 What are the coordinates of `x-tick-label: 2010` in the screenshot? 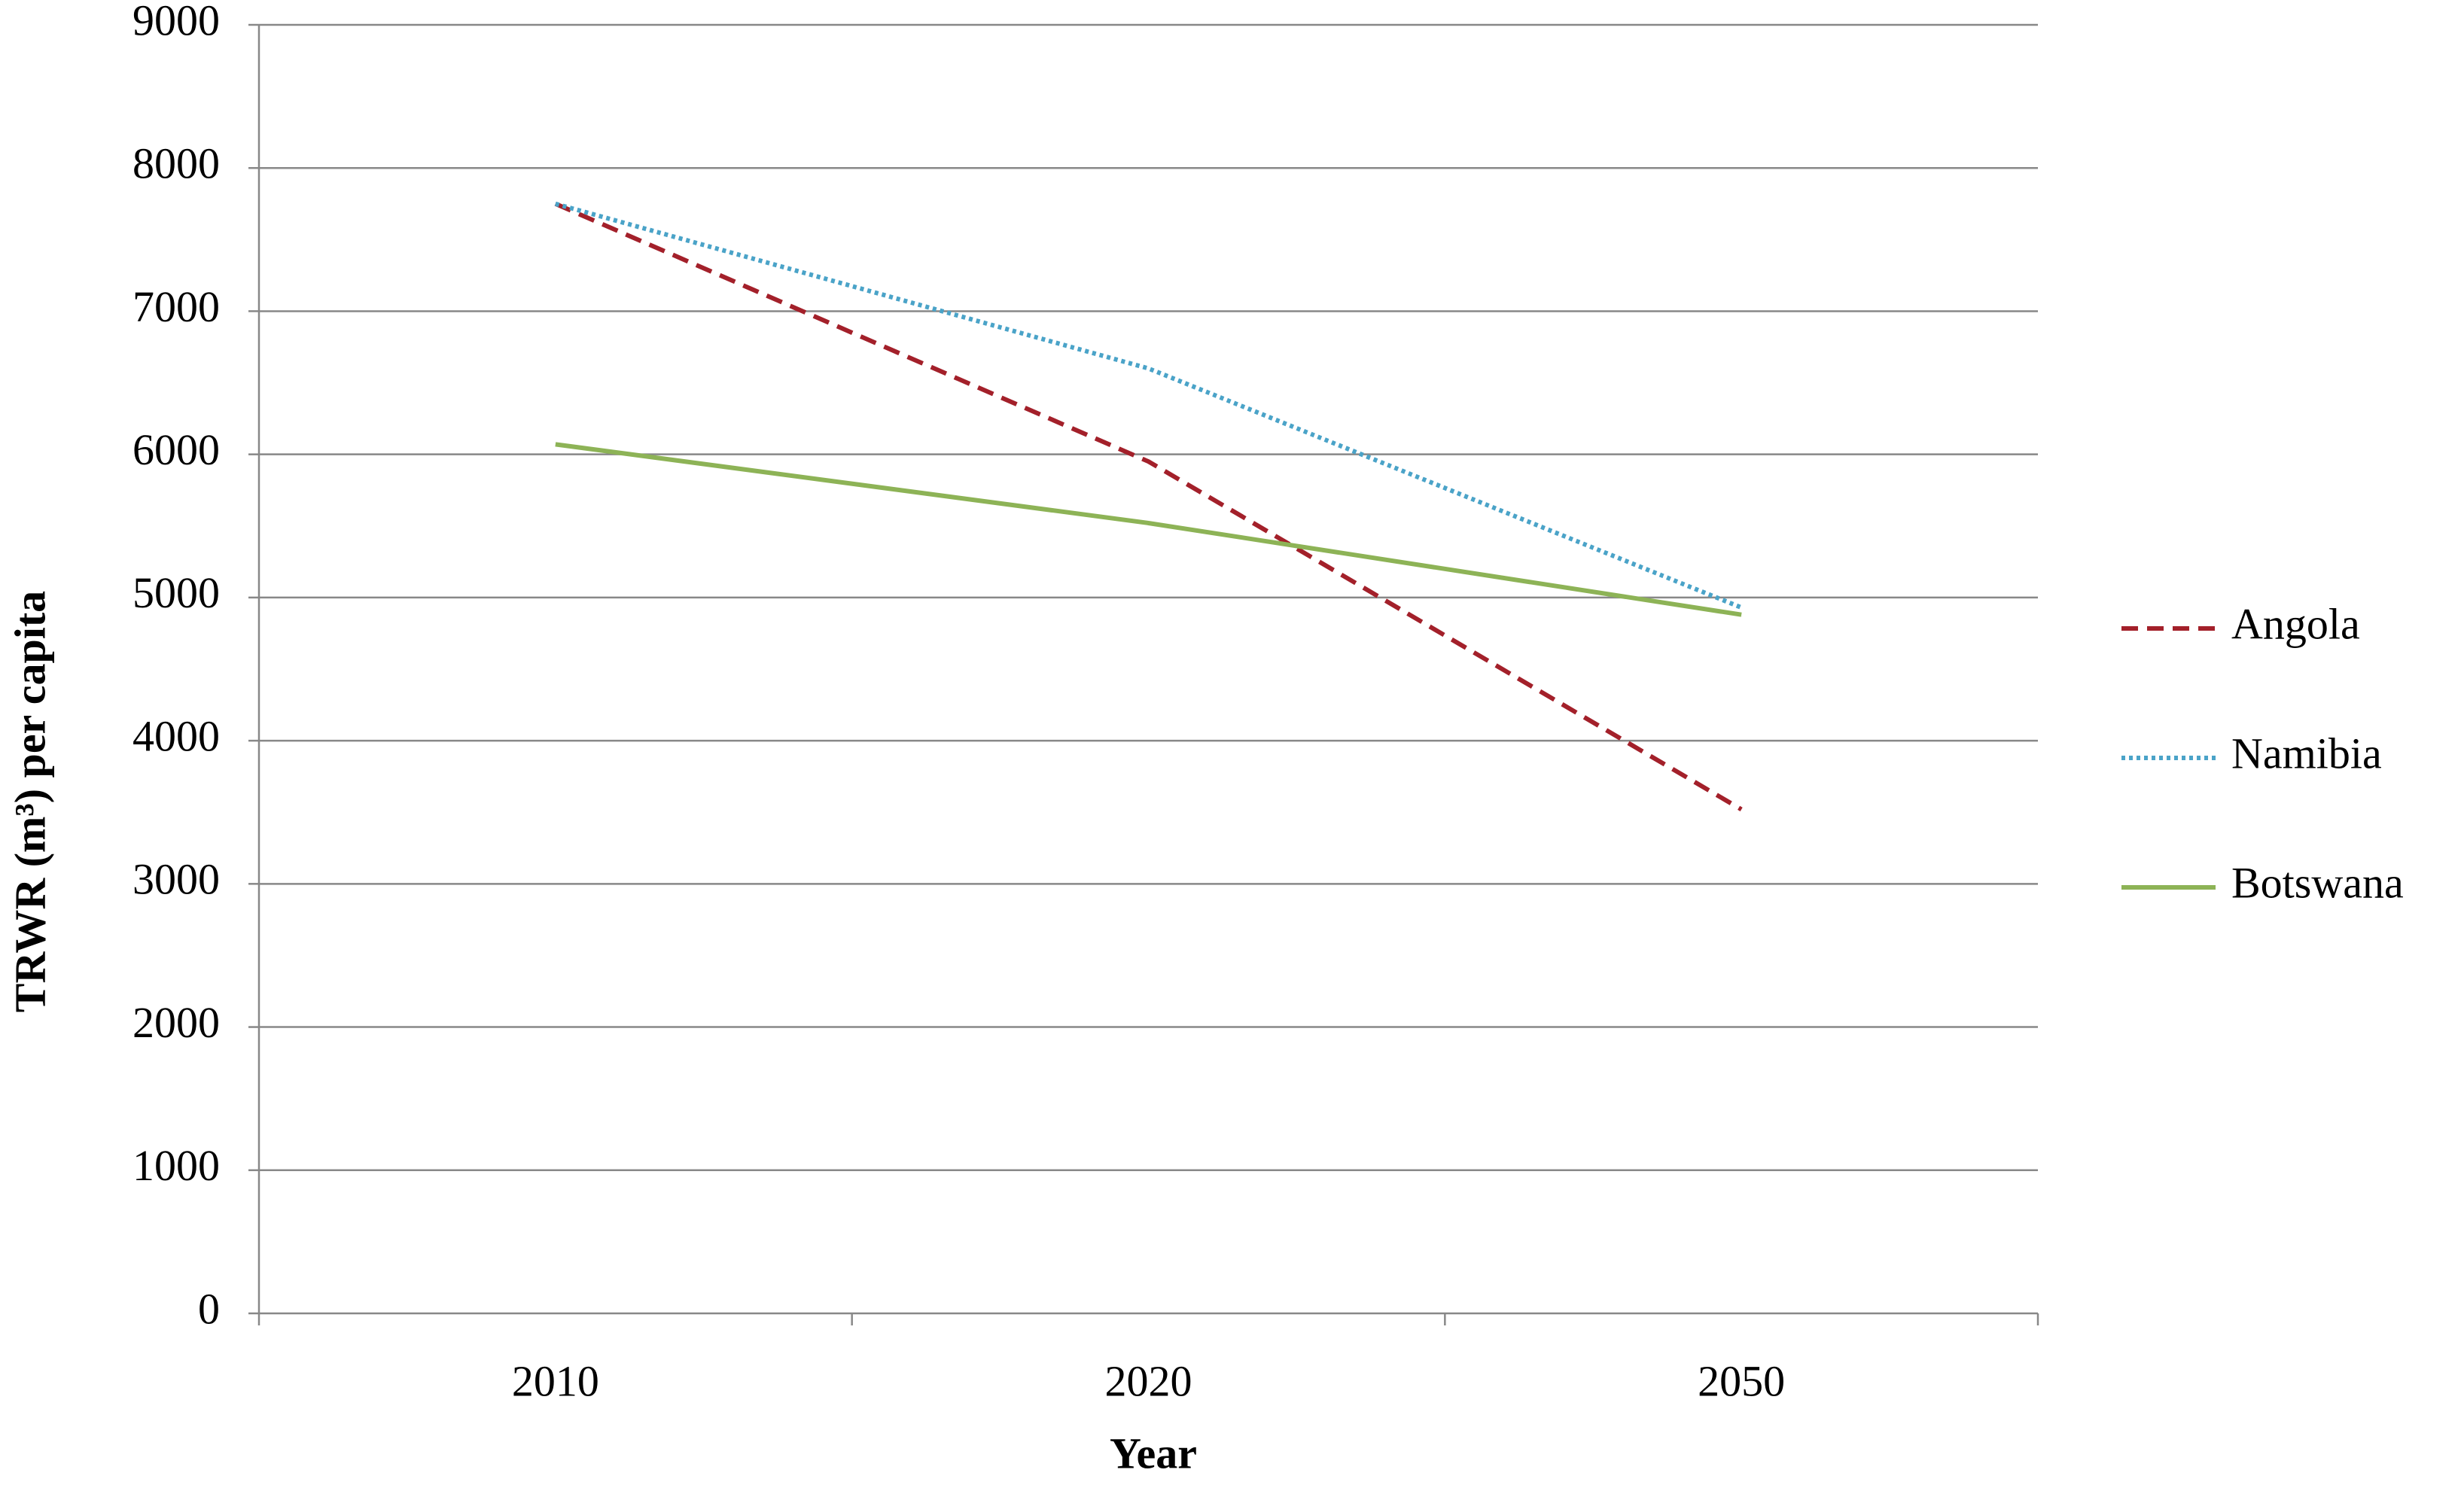 It's located at (555, 1381).